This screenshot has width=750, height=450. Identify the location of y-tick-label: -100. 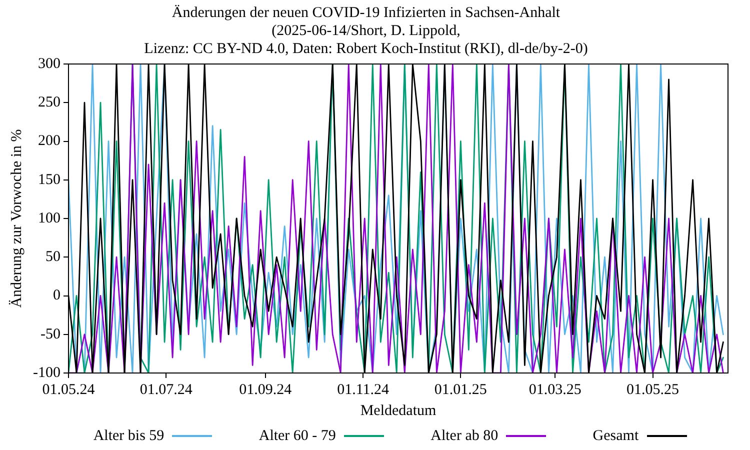
(46, 372).